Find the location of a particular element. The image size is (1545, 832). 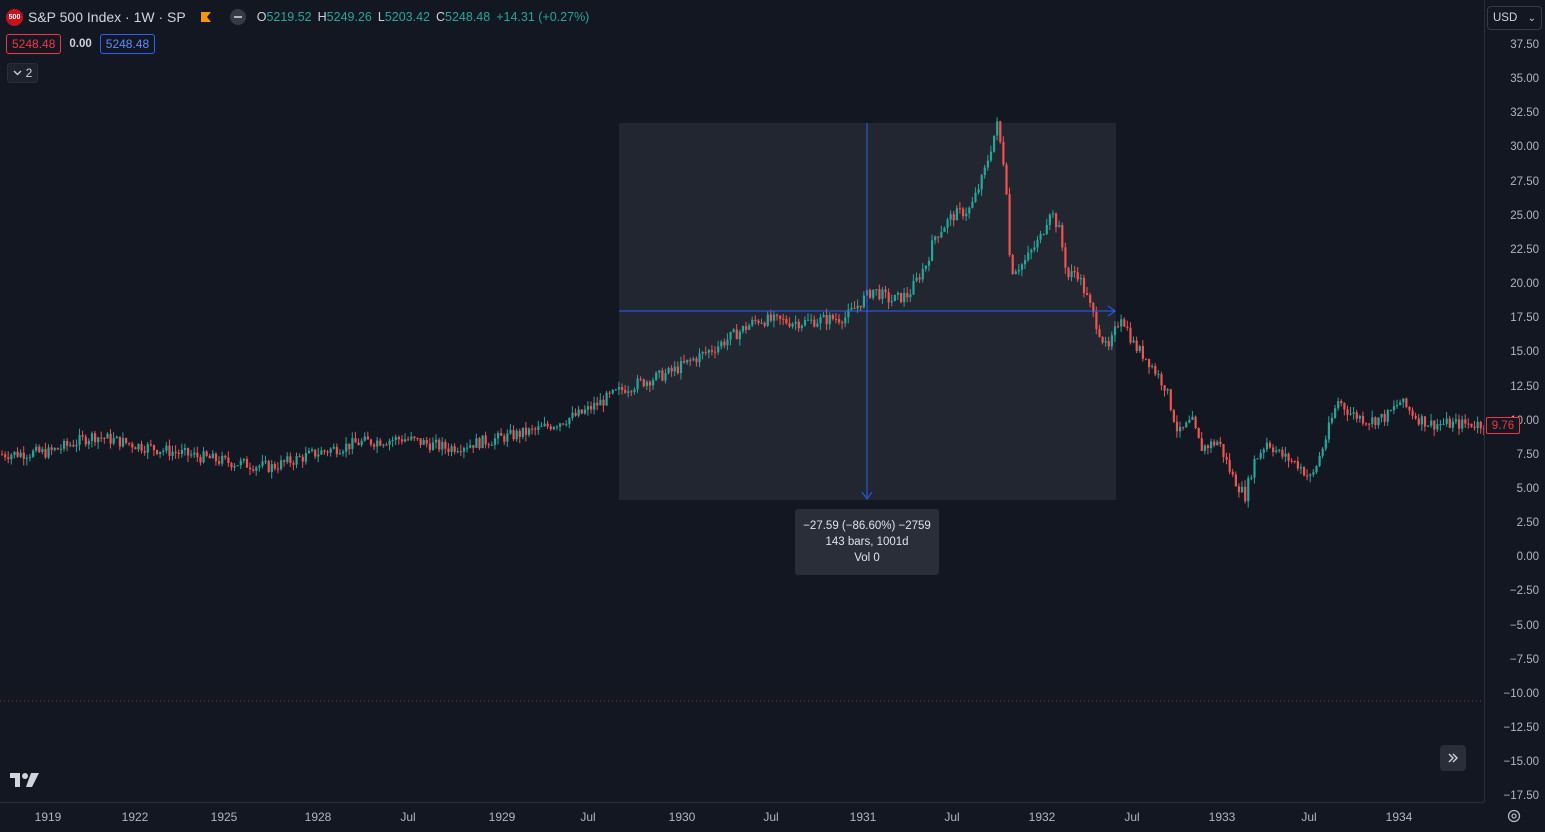

time-tick: 1932 is located at coordinates (1042, 817).